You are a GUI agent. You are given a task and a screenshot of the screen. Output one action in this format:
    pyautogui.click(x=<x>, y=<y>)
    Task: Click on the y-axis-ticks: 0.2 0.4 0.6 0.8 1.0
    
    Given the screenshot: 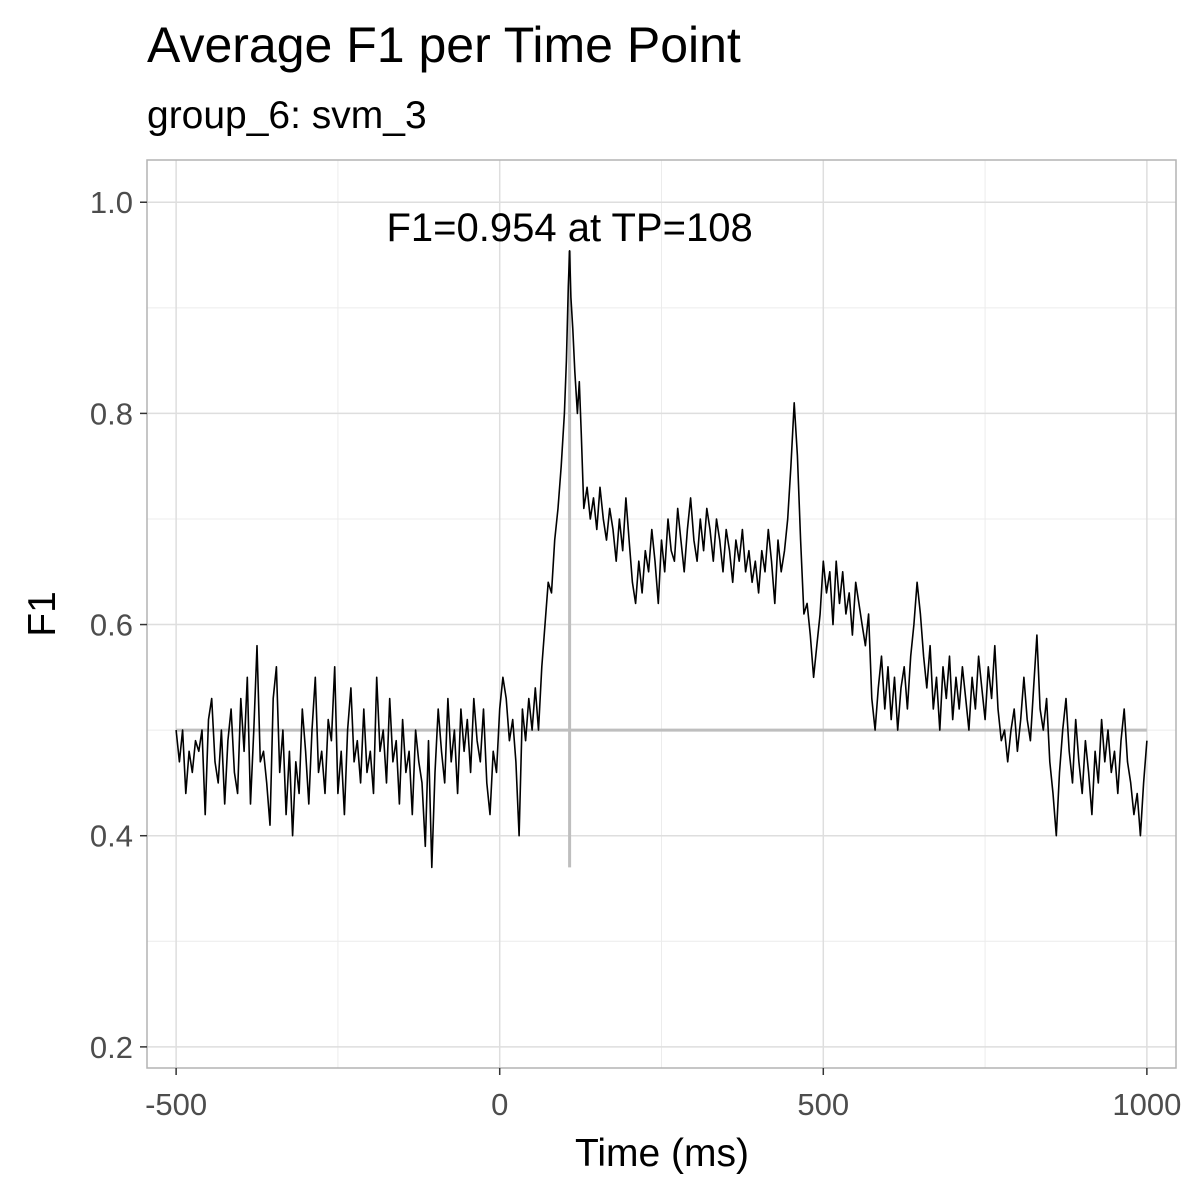 What is the action you would take?
    pyautogui.click(x=118, y=625)
    